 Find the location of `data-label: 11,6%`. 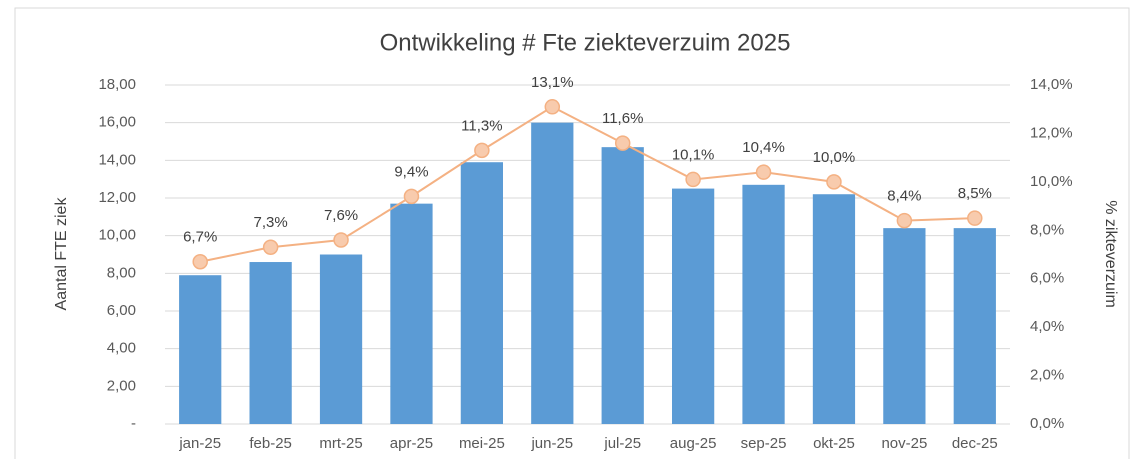

data-label: 11,6% is located at coordinates (622, 118).